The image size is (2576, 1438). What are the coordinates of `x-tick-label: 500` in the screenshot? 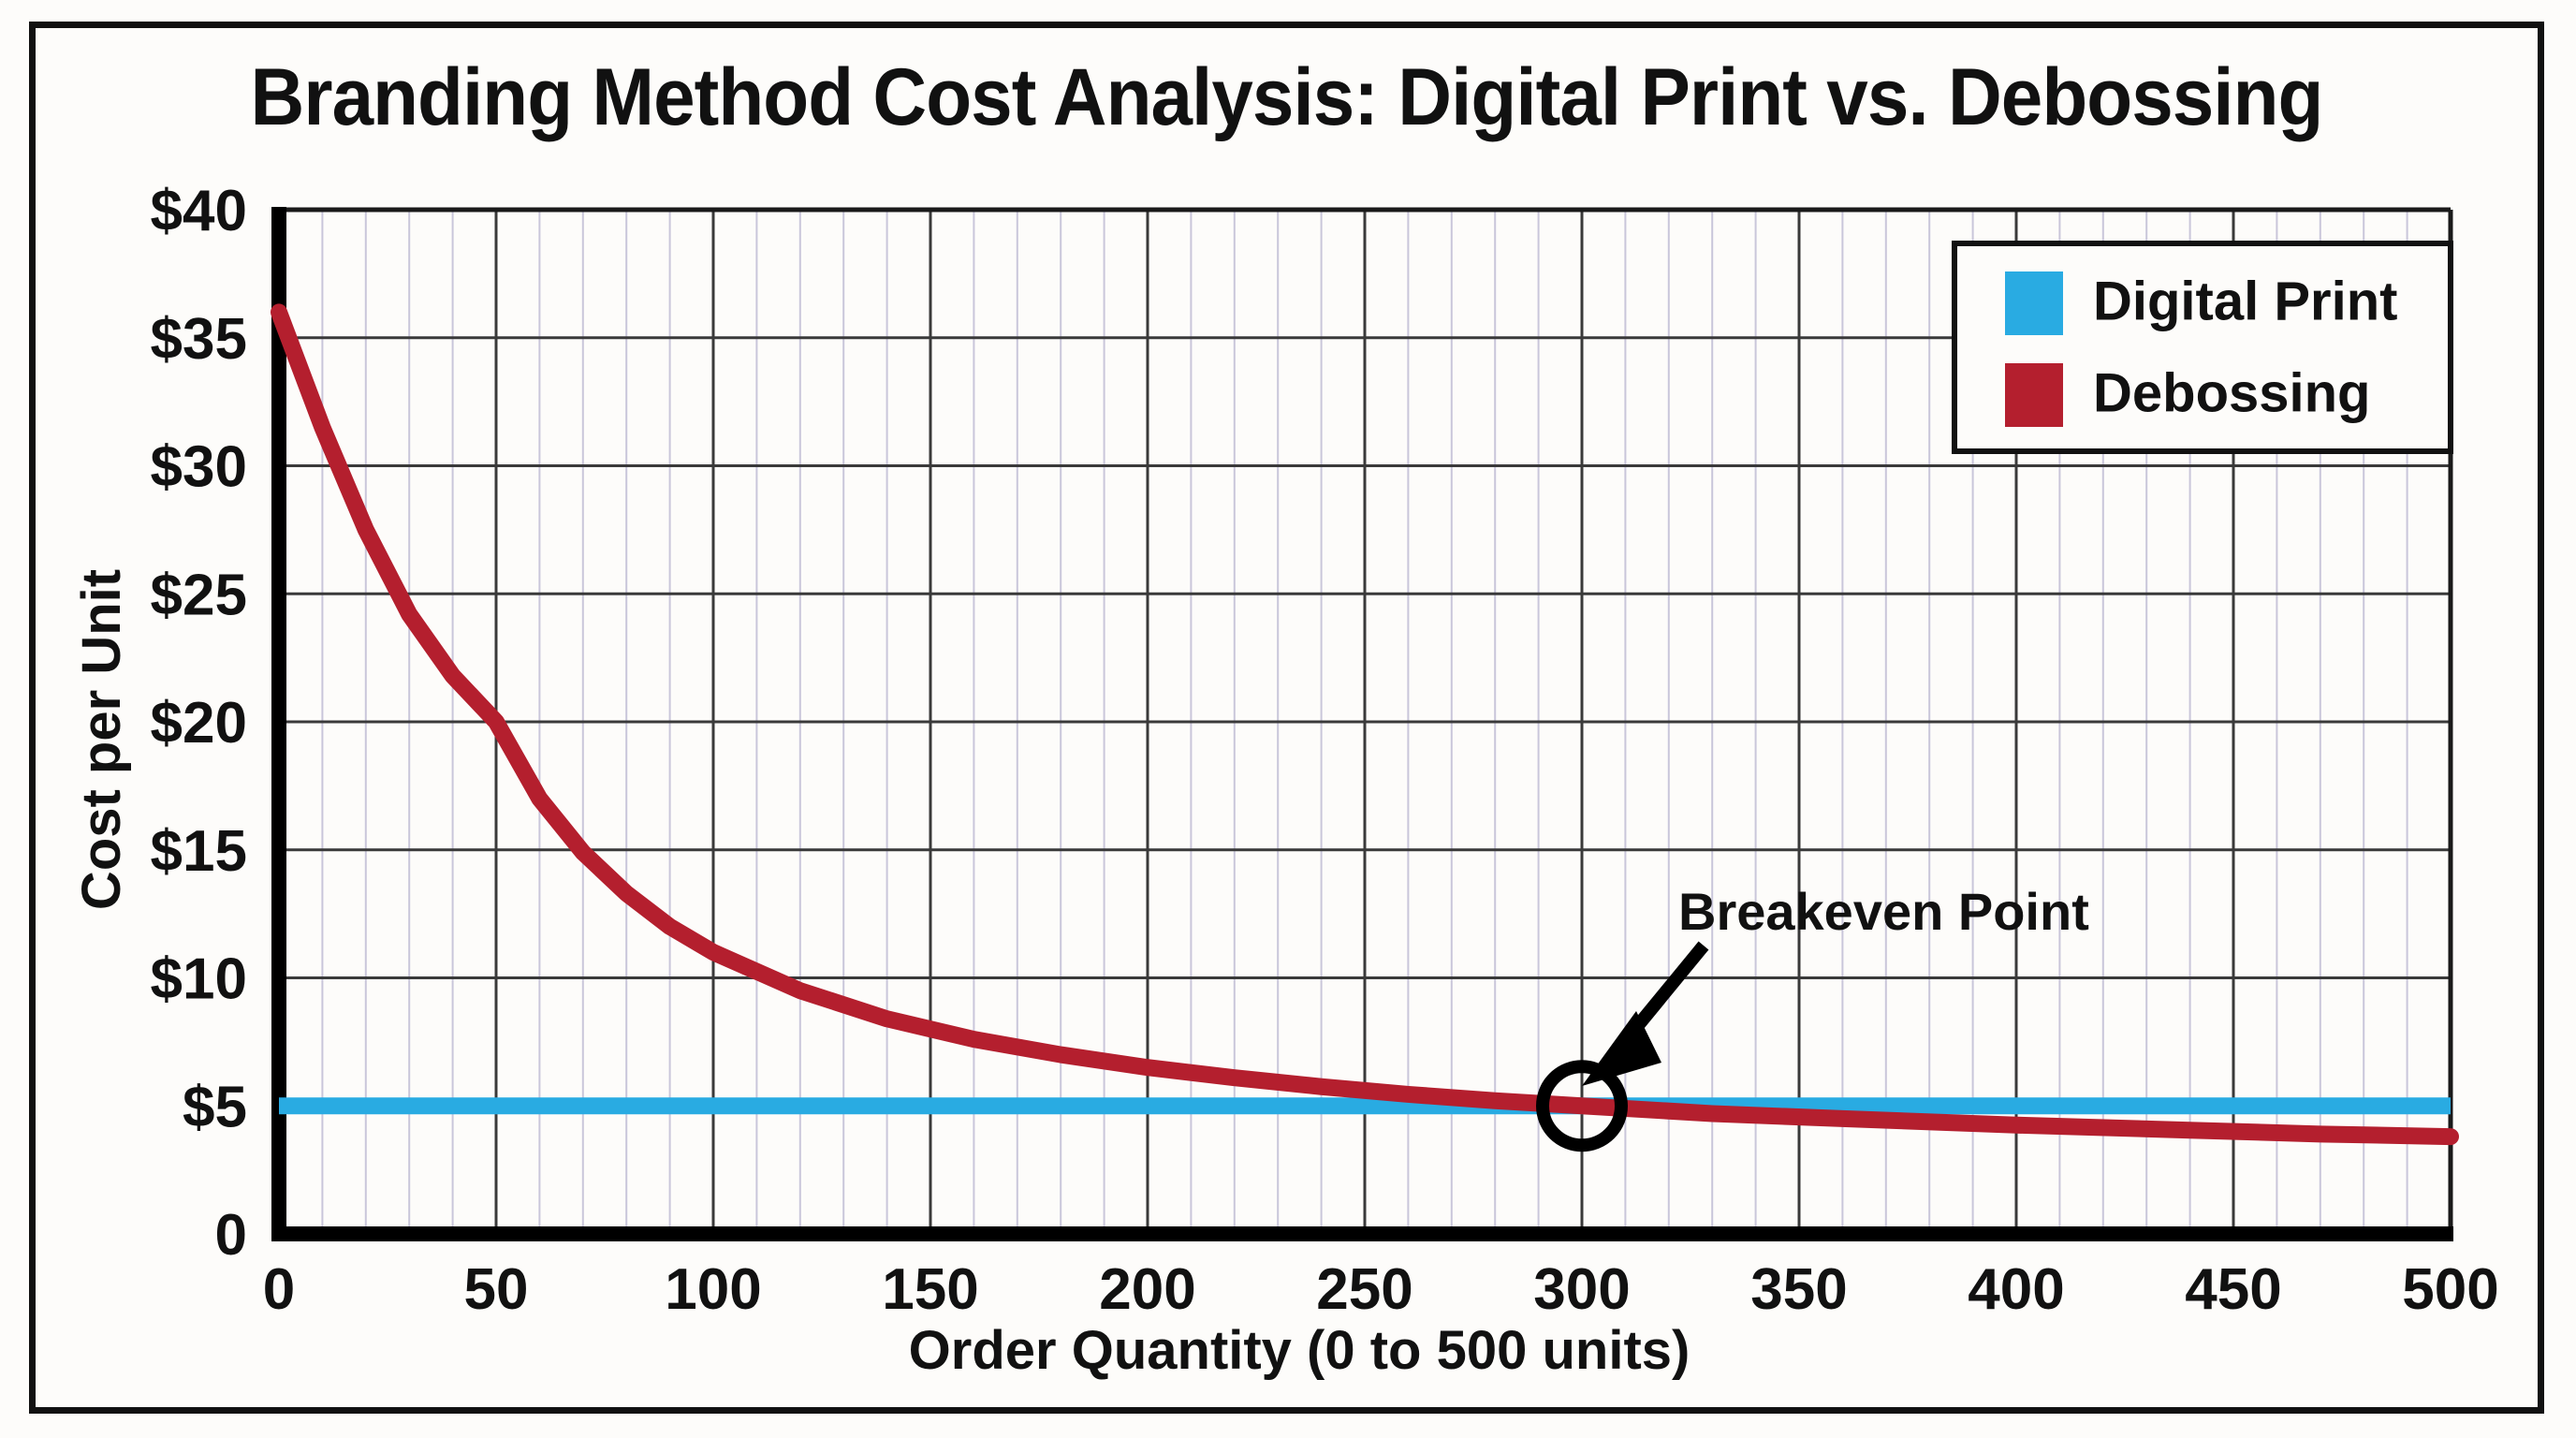 It's located at (2450, 1289).